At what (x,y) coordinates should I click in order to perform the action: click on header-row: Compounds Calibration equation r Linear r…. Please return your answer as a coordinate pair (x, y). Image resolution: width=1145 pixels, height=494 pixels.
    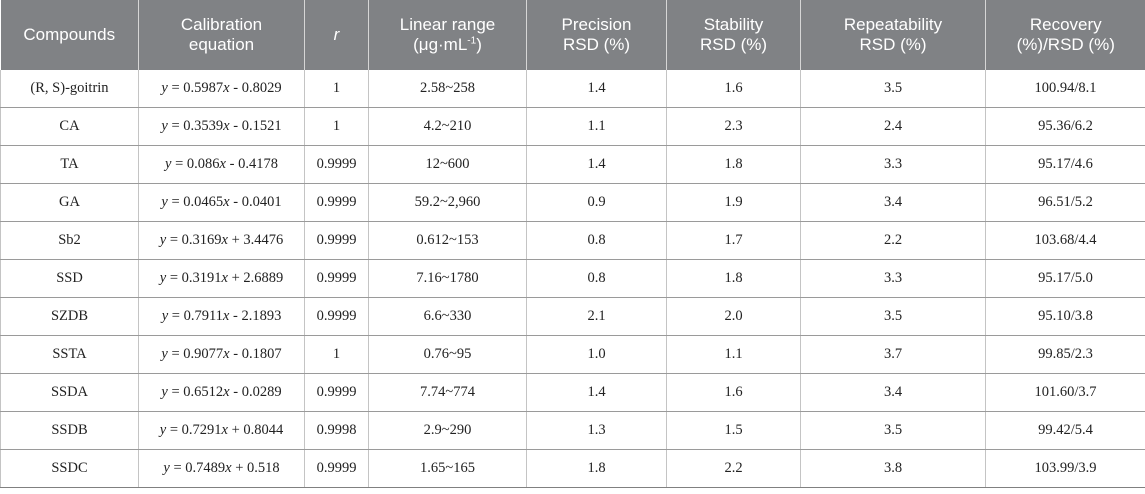
    Looking at the image, I should click on (572, 35).